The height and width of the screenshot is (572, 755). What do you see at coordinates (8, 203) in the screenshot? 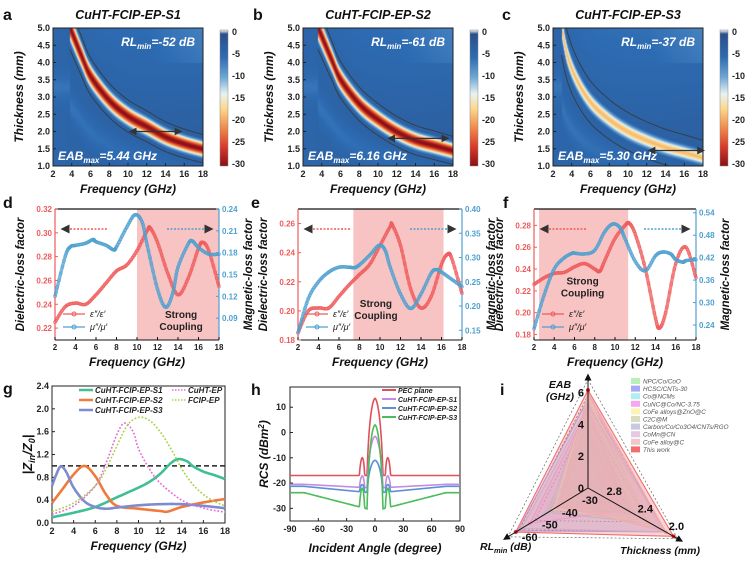
I see `panel-label-d: d` at bounding box center [8, 203].